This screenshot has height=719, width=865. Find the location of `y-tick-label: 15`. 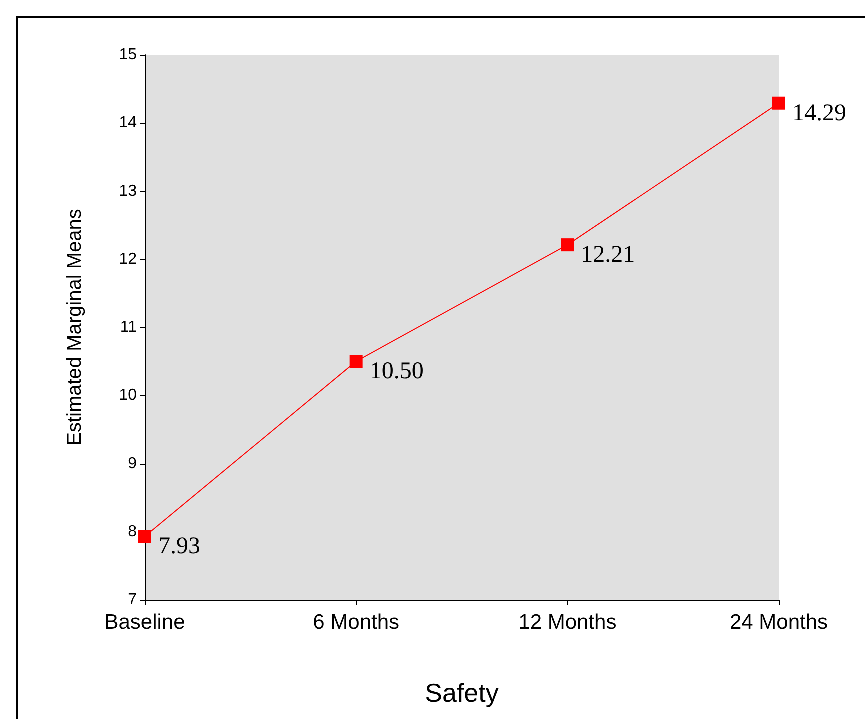

y-tick-label: 15 is located at coordinates (128, 55).